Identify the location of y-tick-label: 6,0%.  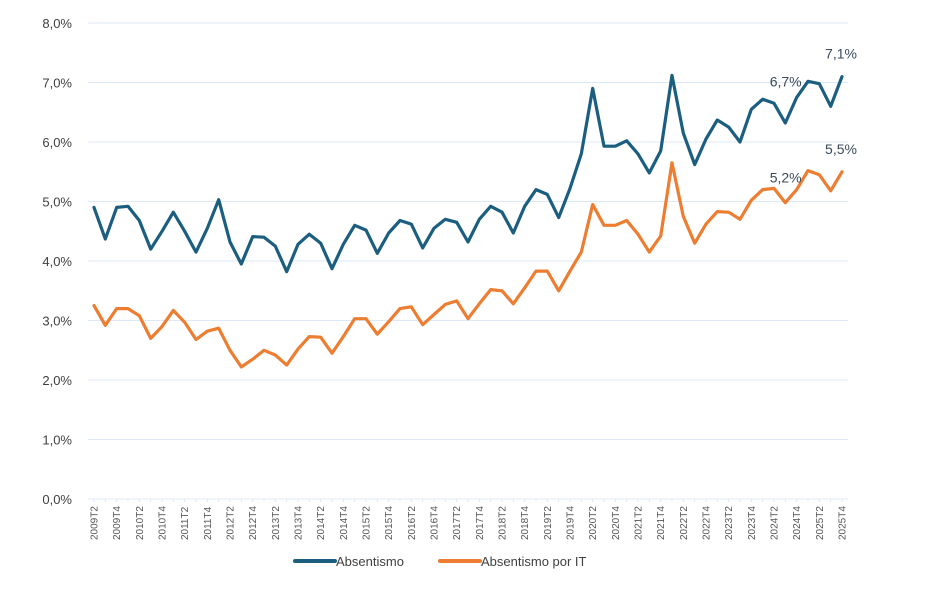
(57, 142).